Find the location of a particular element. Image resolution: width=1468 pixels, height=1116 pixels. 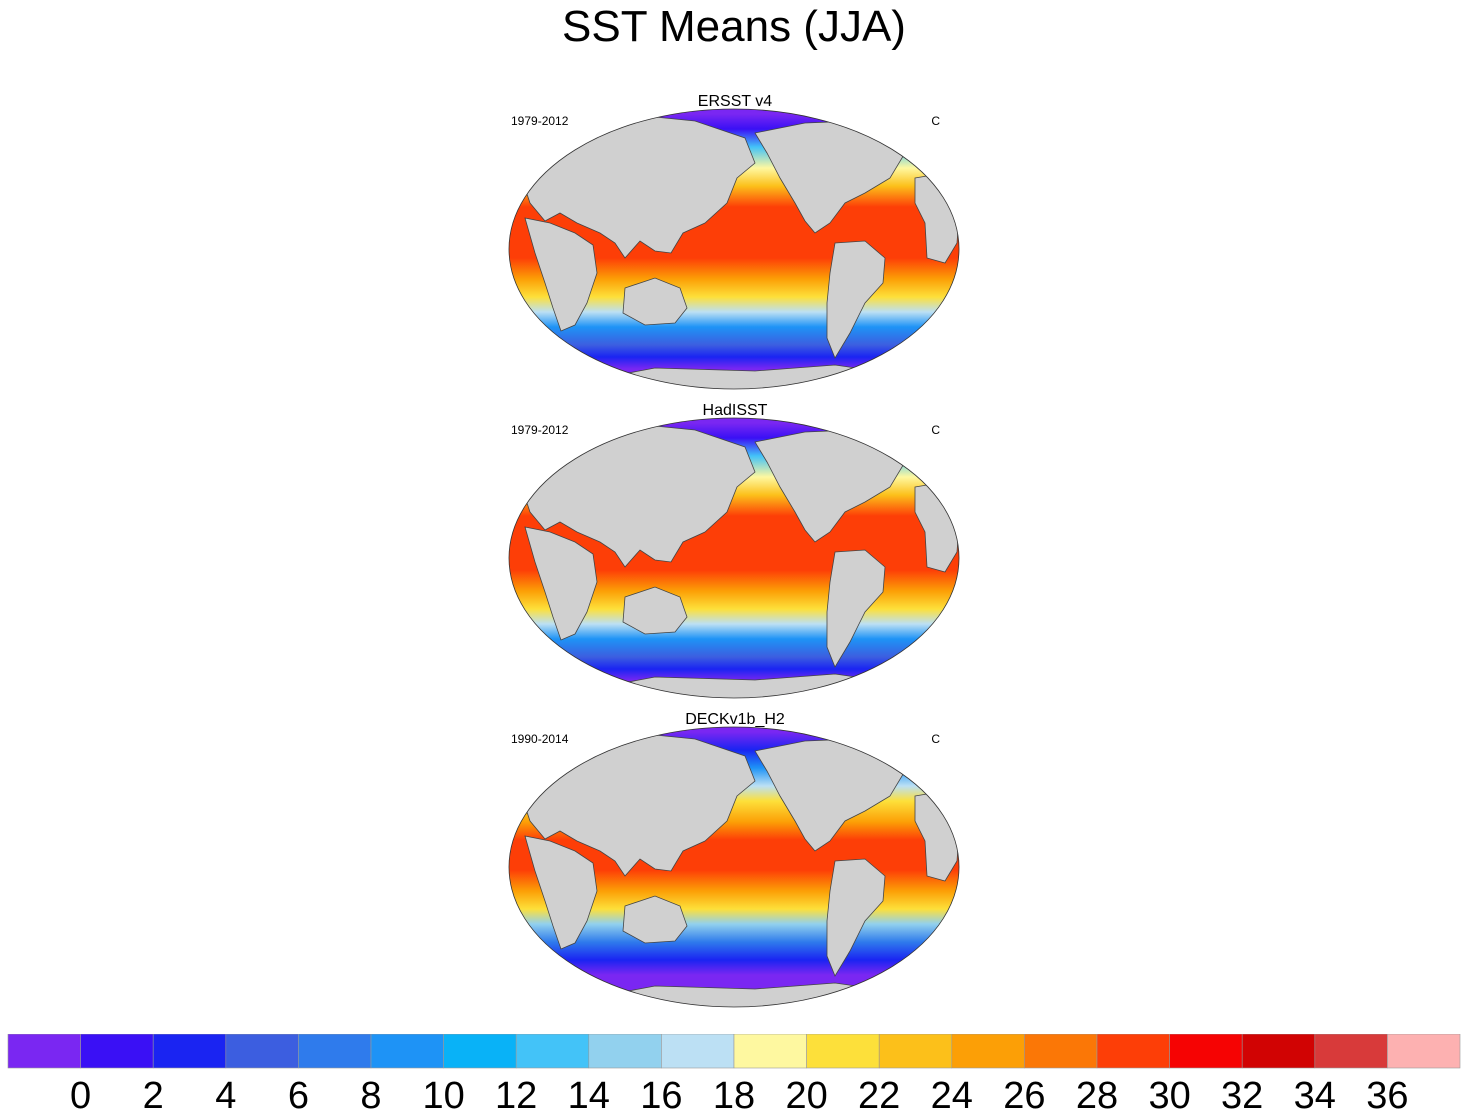

colorbar-tick-label: 32 is located at coordinates (1242, 1095).